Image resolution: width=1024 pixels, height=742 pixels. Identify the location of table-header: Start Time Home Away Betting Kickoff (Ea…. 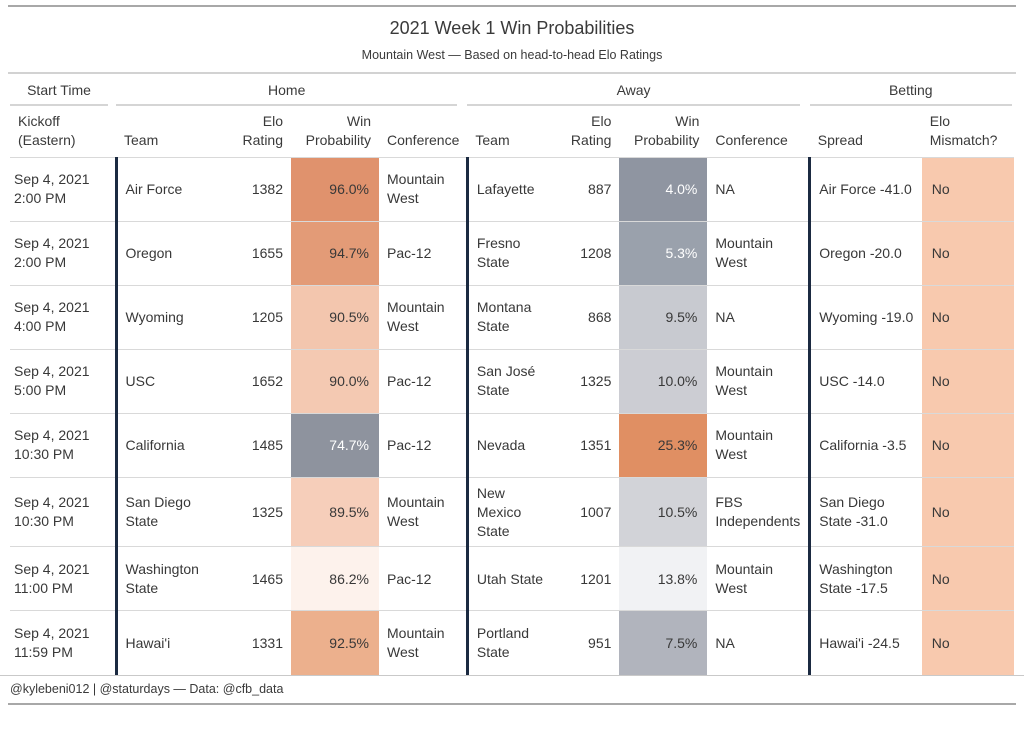
(512, 115).